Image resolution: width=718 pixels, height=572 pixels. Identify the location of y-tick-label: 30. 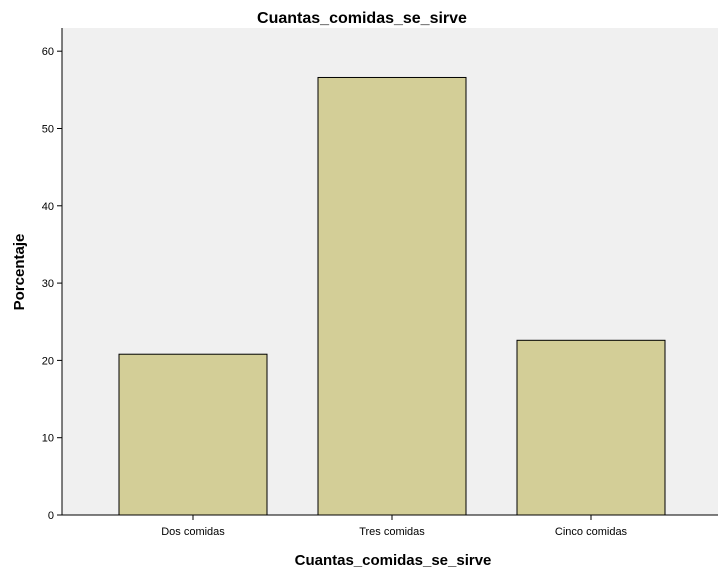
(48, 284).